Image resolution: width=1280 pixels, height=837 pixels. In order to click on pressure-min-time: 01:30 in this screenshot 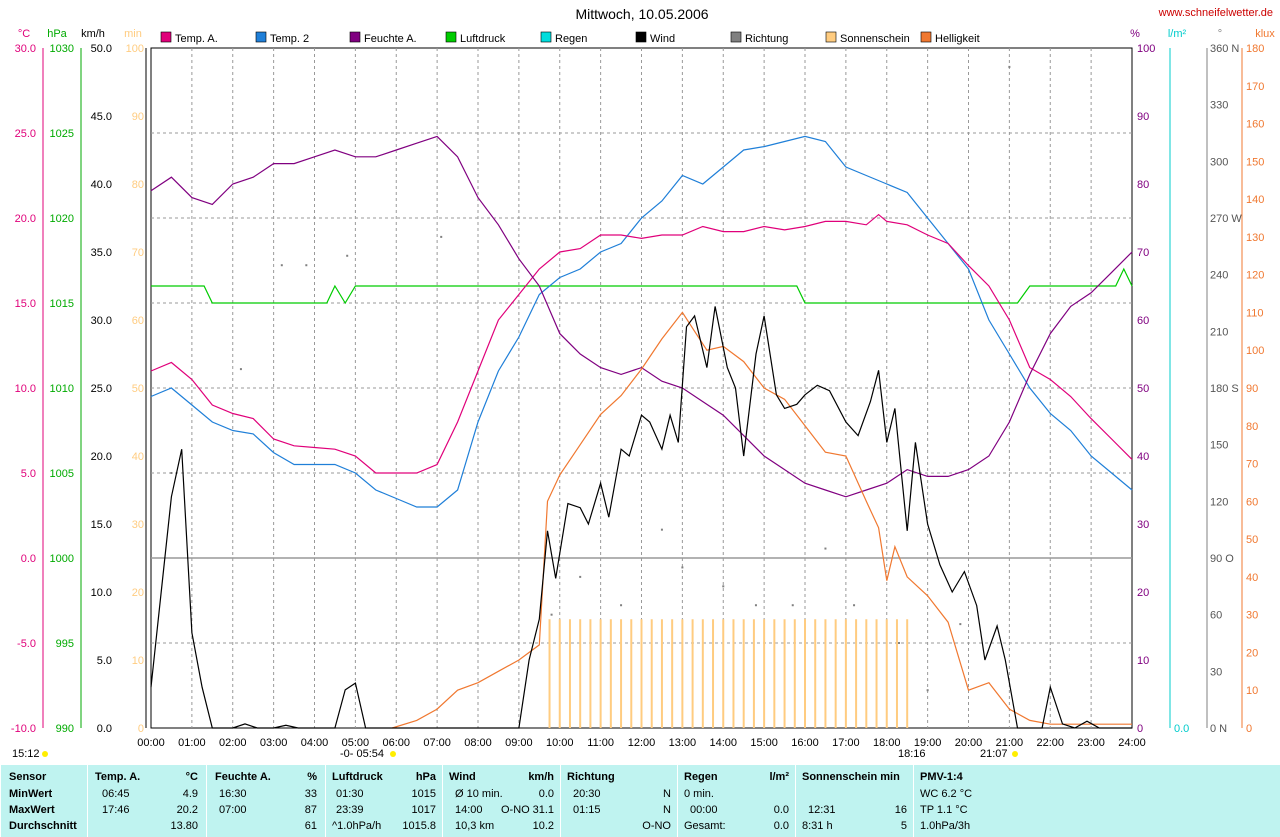, I will do `click(350, 794)`.